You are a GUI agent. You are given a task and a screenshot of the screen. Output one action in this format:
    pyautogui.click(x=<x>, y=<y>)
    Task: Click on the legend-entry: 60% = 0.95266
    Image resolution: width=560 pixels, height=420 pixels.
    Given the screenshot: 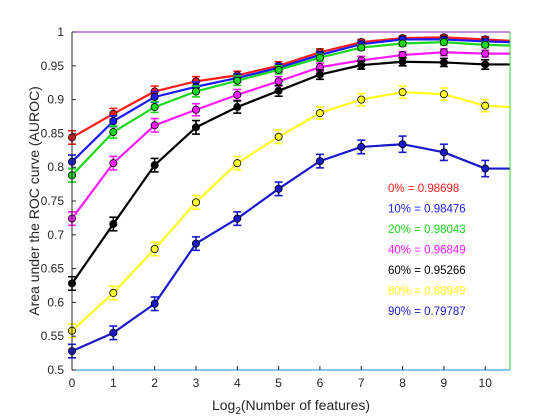 What is the action you would take?
    pyautogui.click(x=427, y=271)
    